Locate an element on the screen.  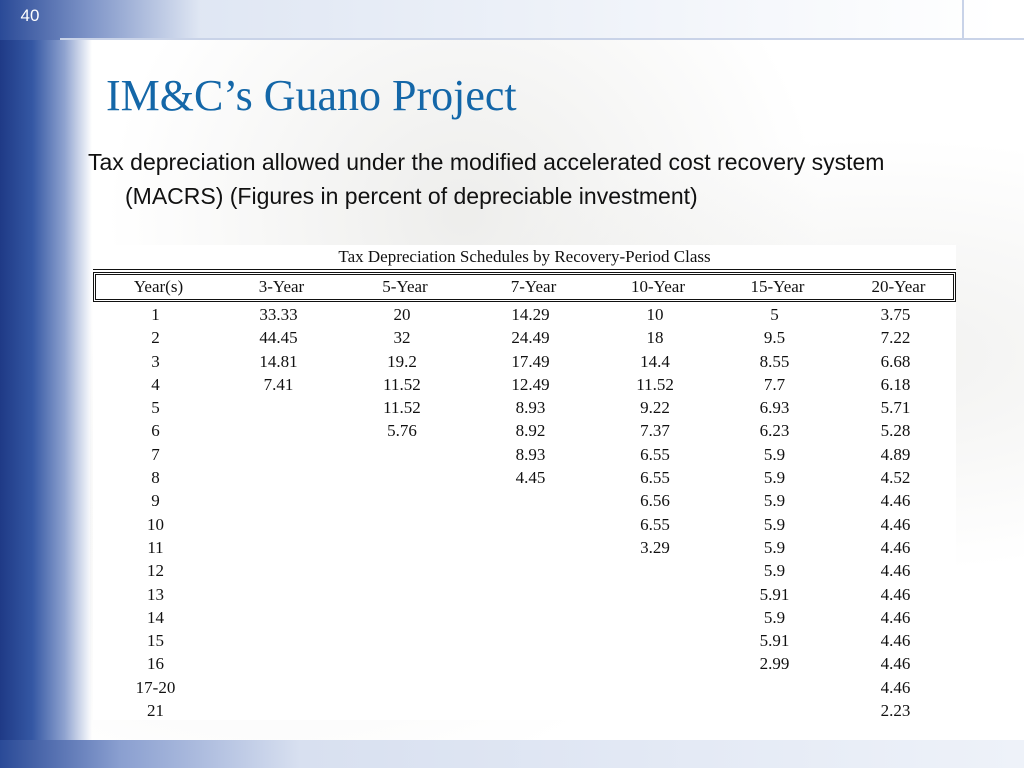
year-cell: 5 is located at coordinates (155, 408).